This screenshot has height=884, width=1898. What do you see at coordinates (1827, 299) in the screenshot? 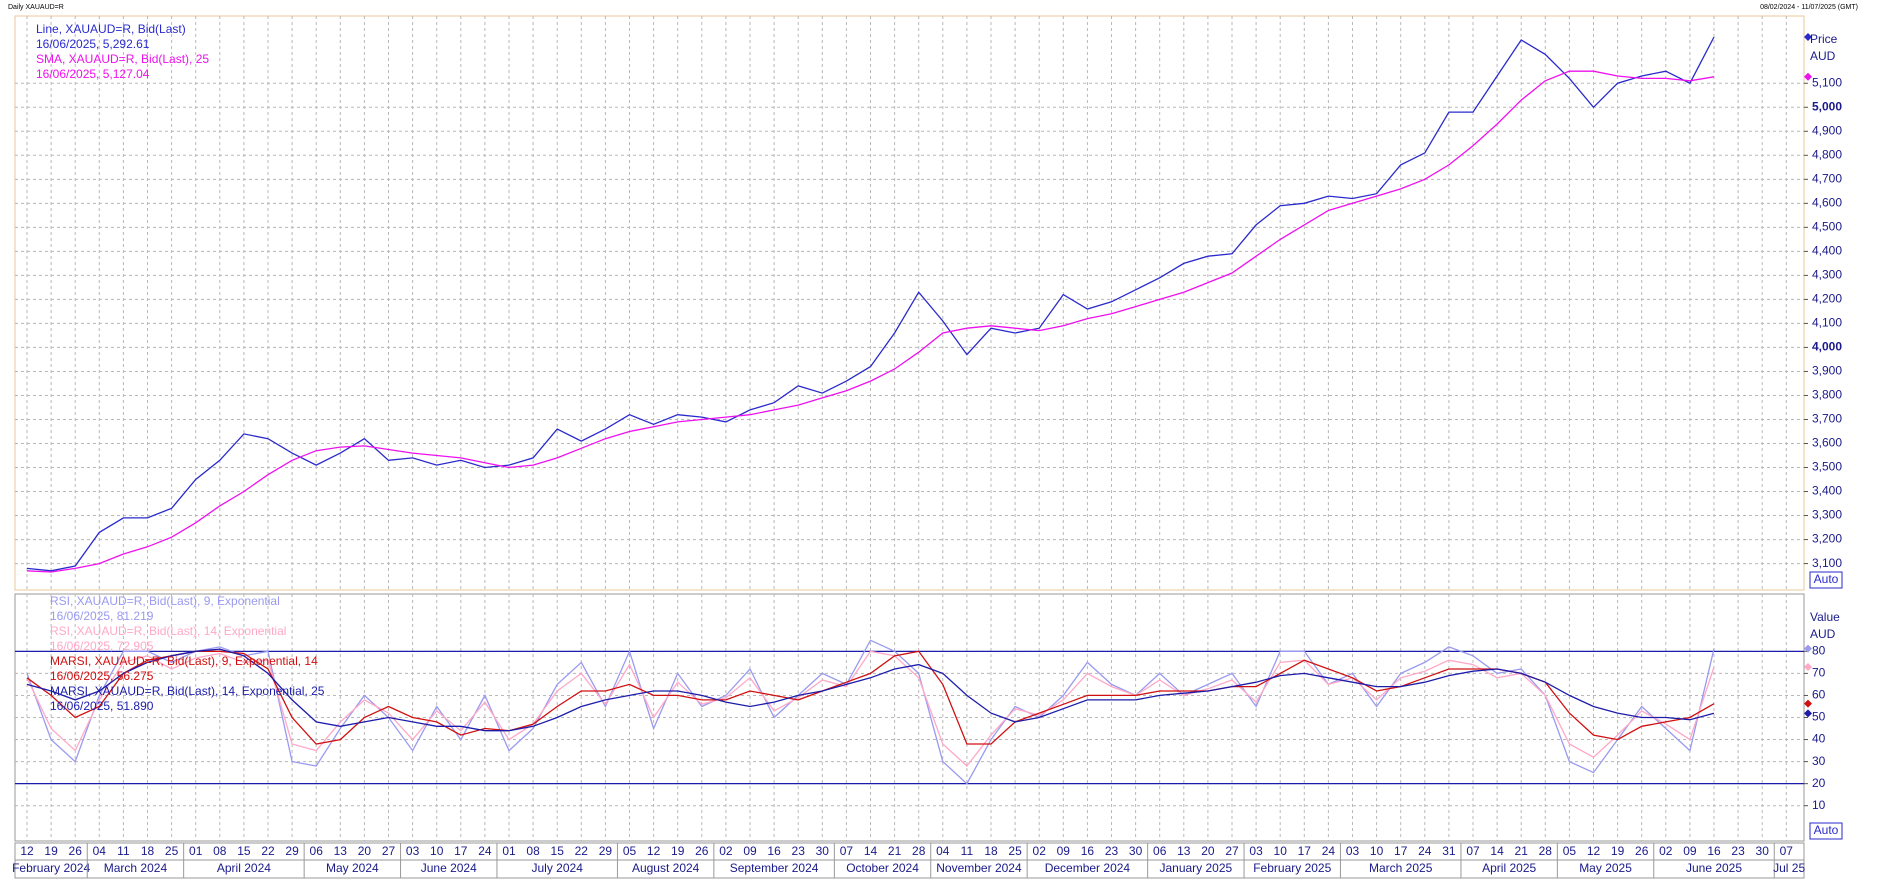
I see `y-tick-label: 4,200` at bounding box center [1827, 299].